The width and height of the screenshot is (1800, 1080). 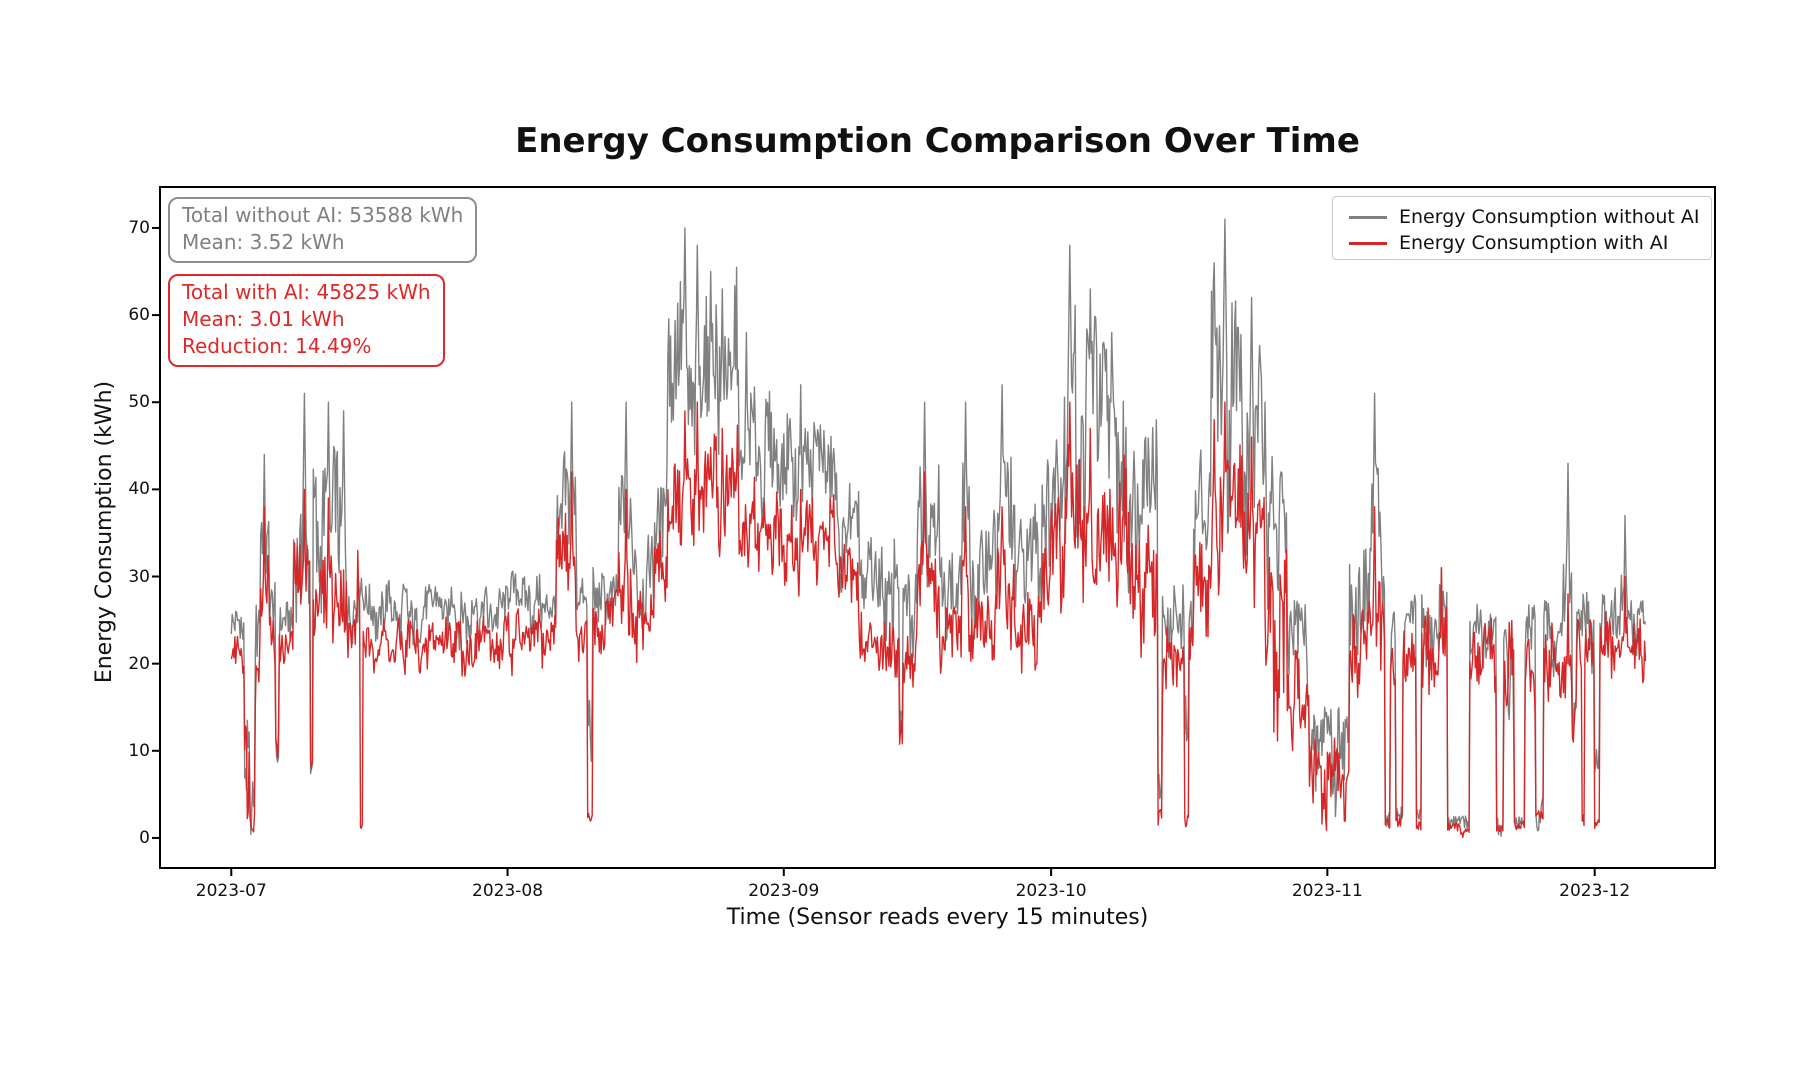 I want to click on annotation-mean-without-ai: Mean: 3.52 kWh, so click(x=263, y=242).